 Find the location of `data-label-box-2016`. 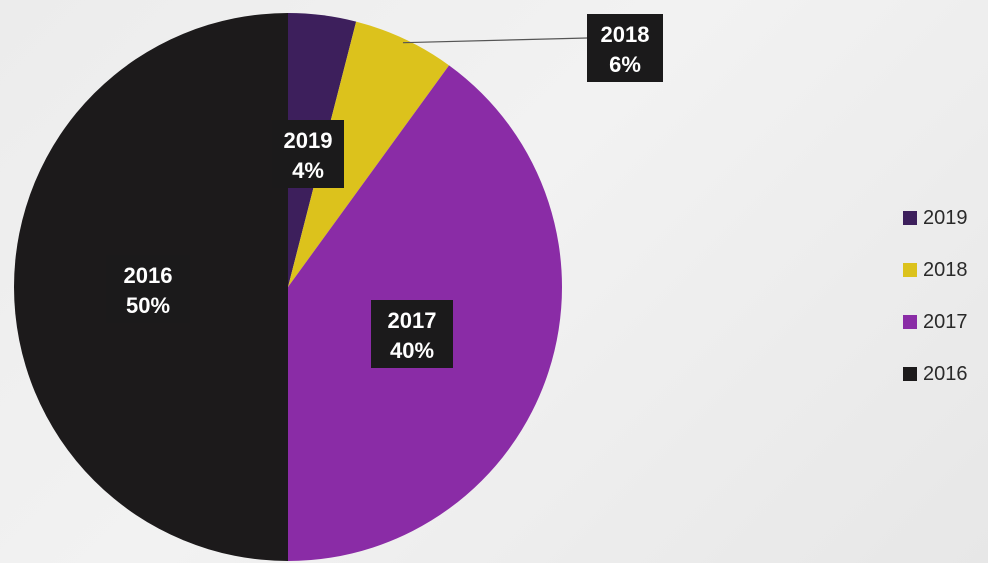

data-label-box-2016 is located at coordinates (148, 289).